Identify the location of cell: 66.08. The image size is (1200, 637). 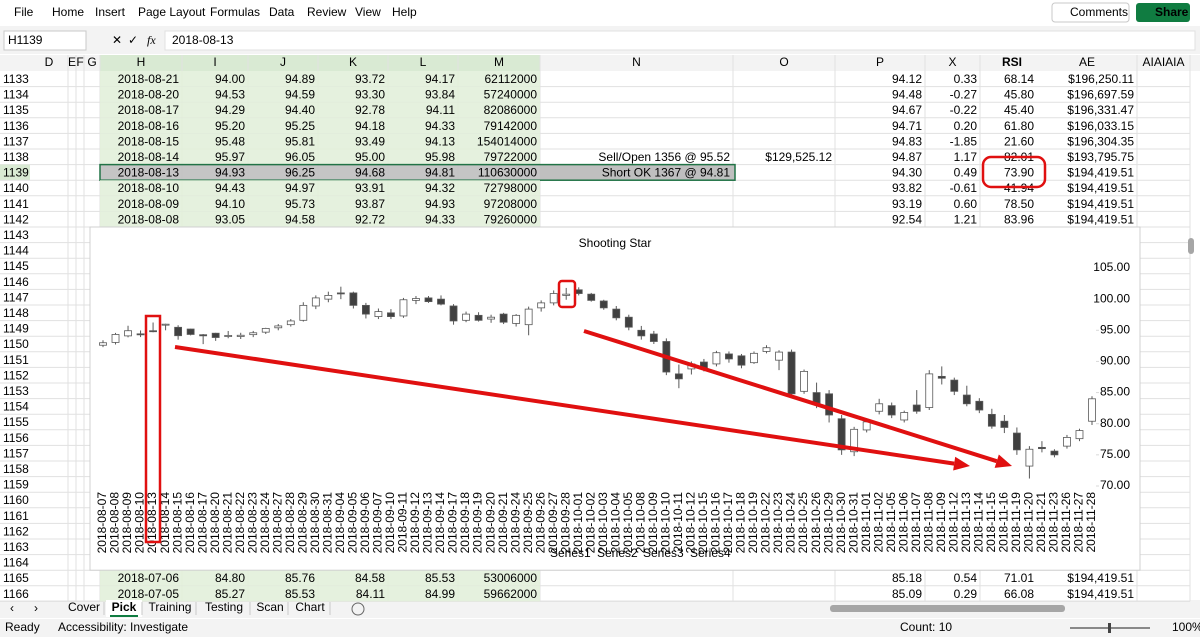
(1019, 594).